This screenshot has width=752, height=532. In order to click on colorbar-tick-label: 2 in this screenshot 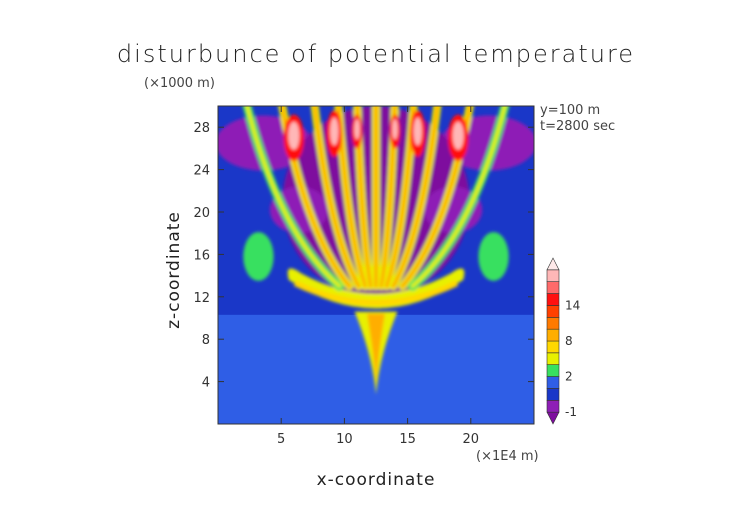, I will do `click(569, 377)`.